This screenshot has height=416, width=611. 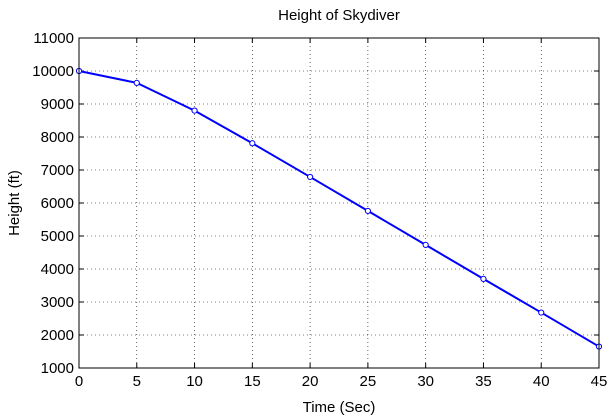 I want to click on x-tick-label: 30, so click(x=425, y=381).